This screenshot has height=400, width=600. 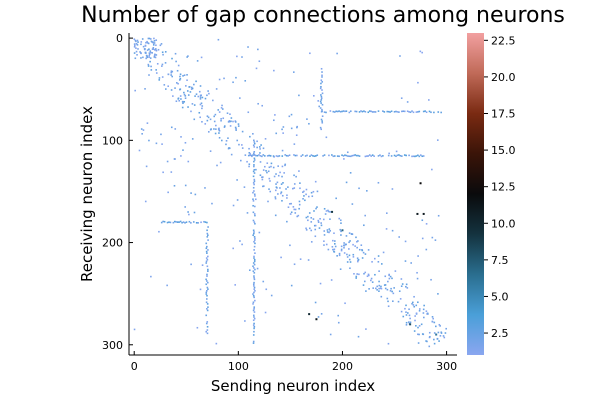 What do you see at coordinates (503, 187) in the screenshot?
I see `colorbar-tick-label: 12.5` at bounding box center [503, 187].